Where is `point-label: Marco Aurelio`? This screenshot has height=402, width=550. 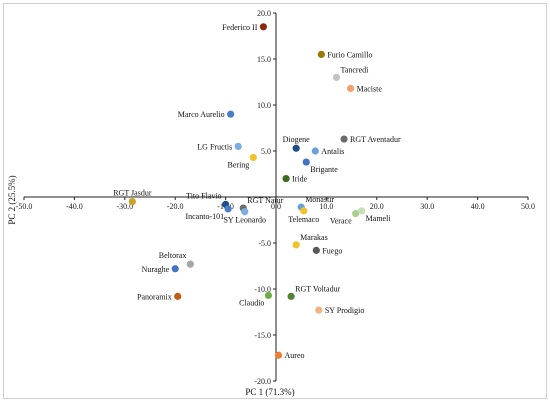 point-label: Marco Aurelio is located at coordinates (201, 114).